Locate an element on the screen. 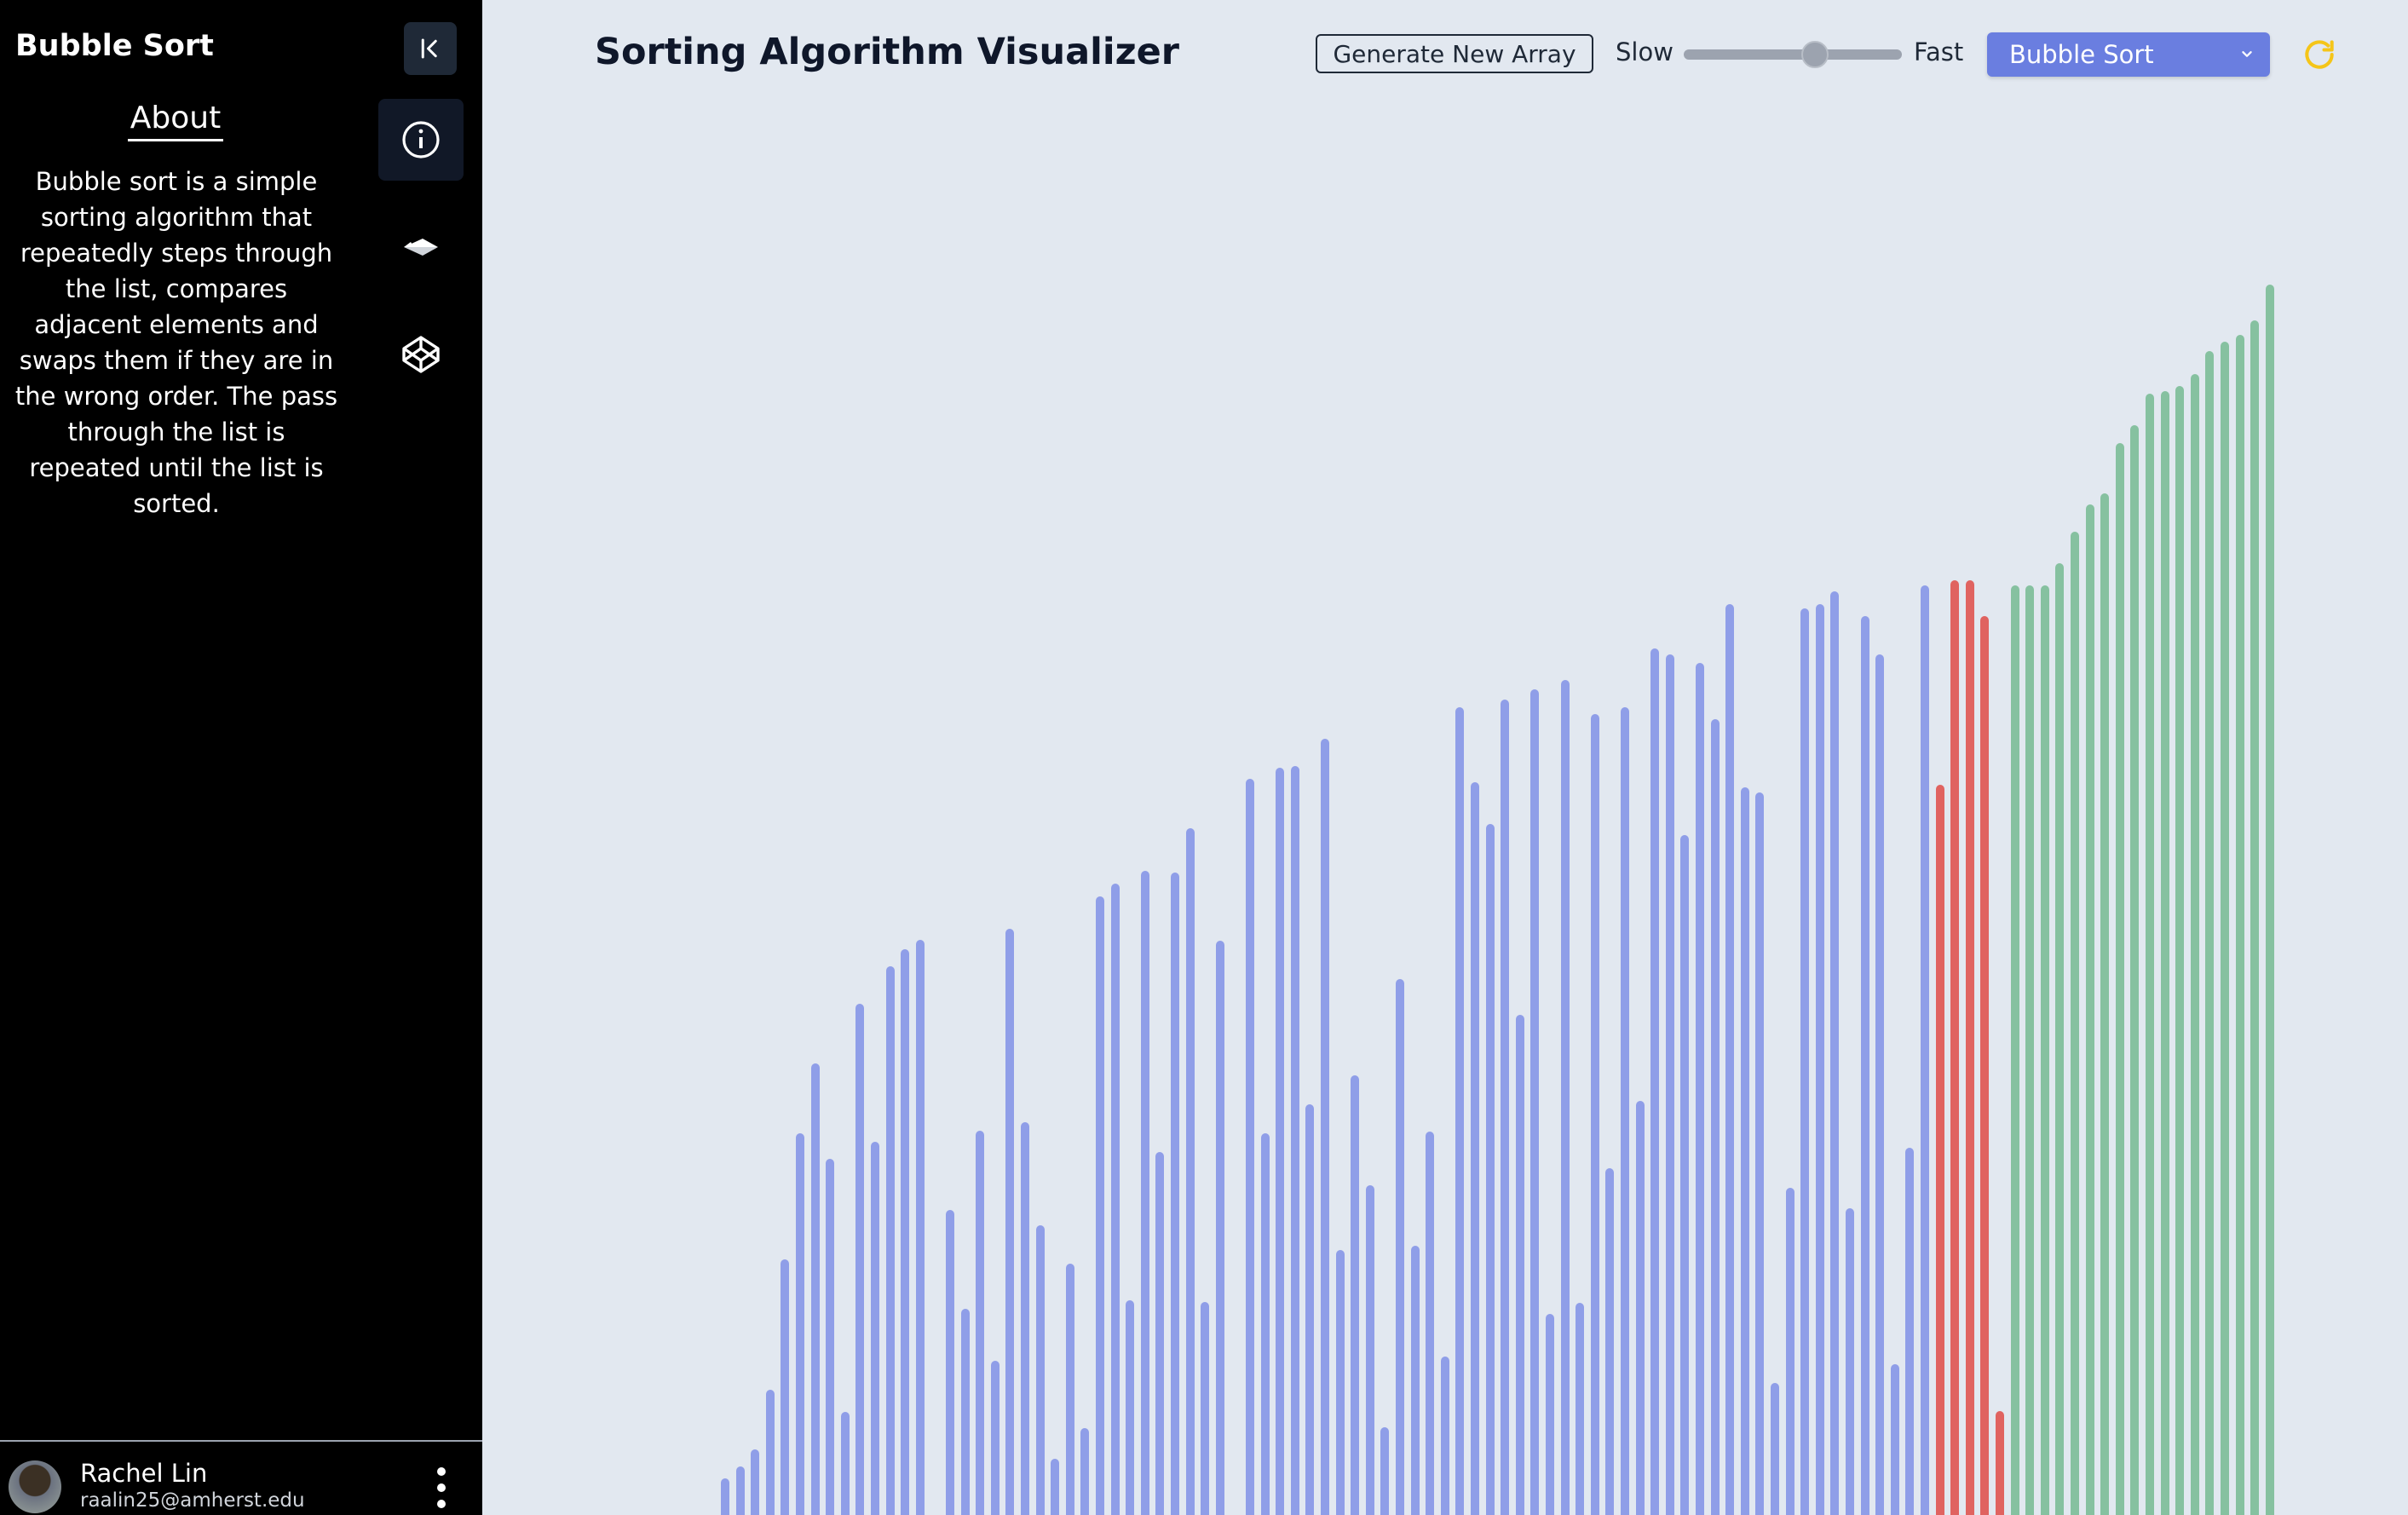  user-email: raalin25@amherst.edu is located at coordinates (193, 1500).